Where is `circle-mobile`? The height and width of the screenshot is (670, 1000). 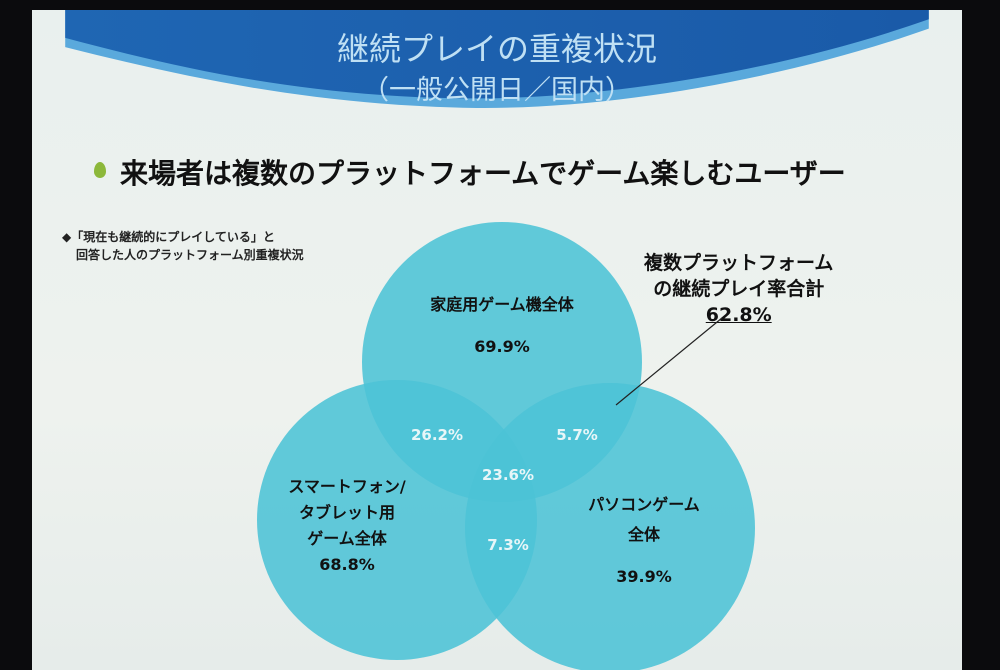
circle-mobile is located at coordinates (397, 520).